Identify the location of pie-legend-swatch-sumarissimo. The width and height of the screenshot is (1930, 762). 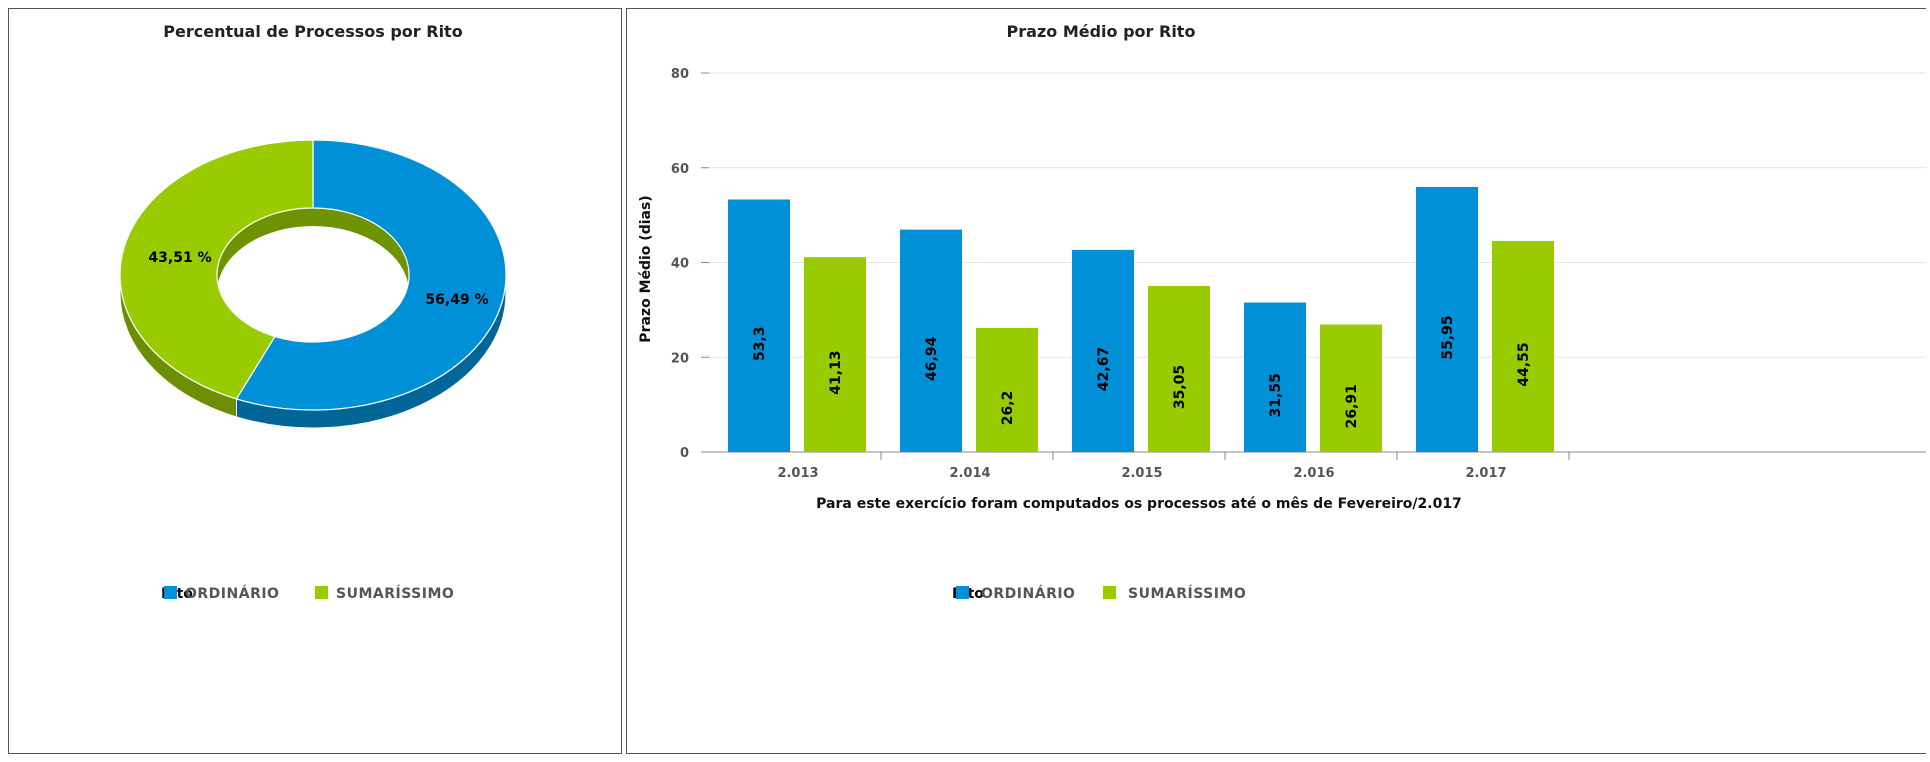
(321, 592).